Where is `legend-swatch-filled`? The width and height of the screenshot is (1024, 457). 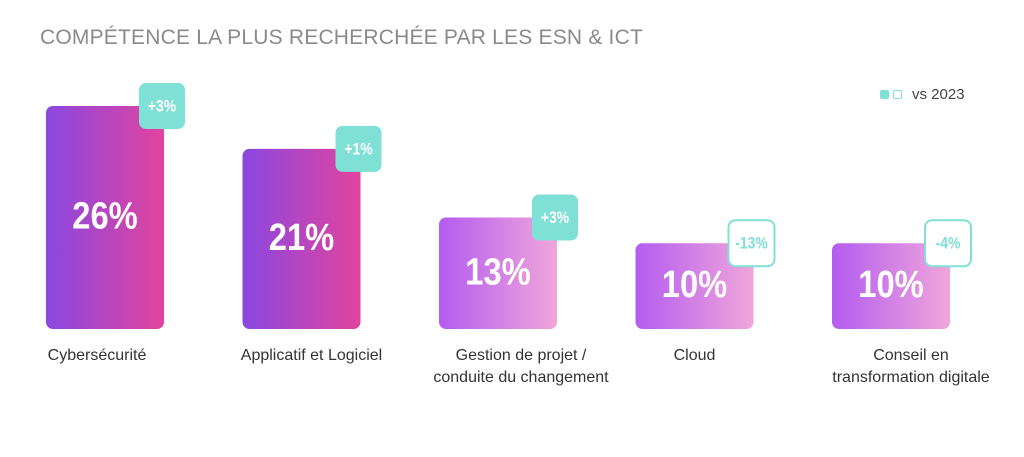
legend-swatch-filled is located at coordinates (884, 94).